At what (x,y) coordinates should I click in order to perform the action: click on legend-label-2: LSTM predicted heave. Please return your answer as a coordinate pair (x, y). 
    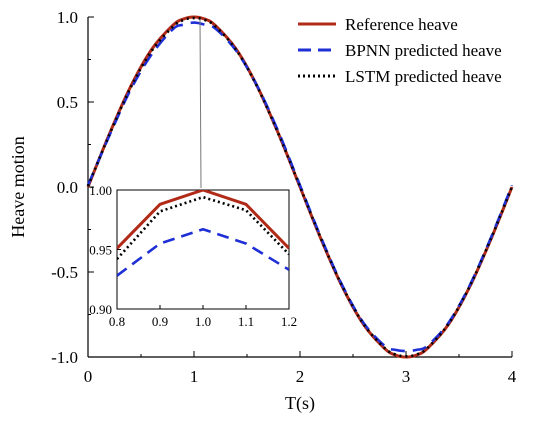
    Looking at the image, I should click on (423, 76).